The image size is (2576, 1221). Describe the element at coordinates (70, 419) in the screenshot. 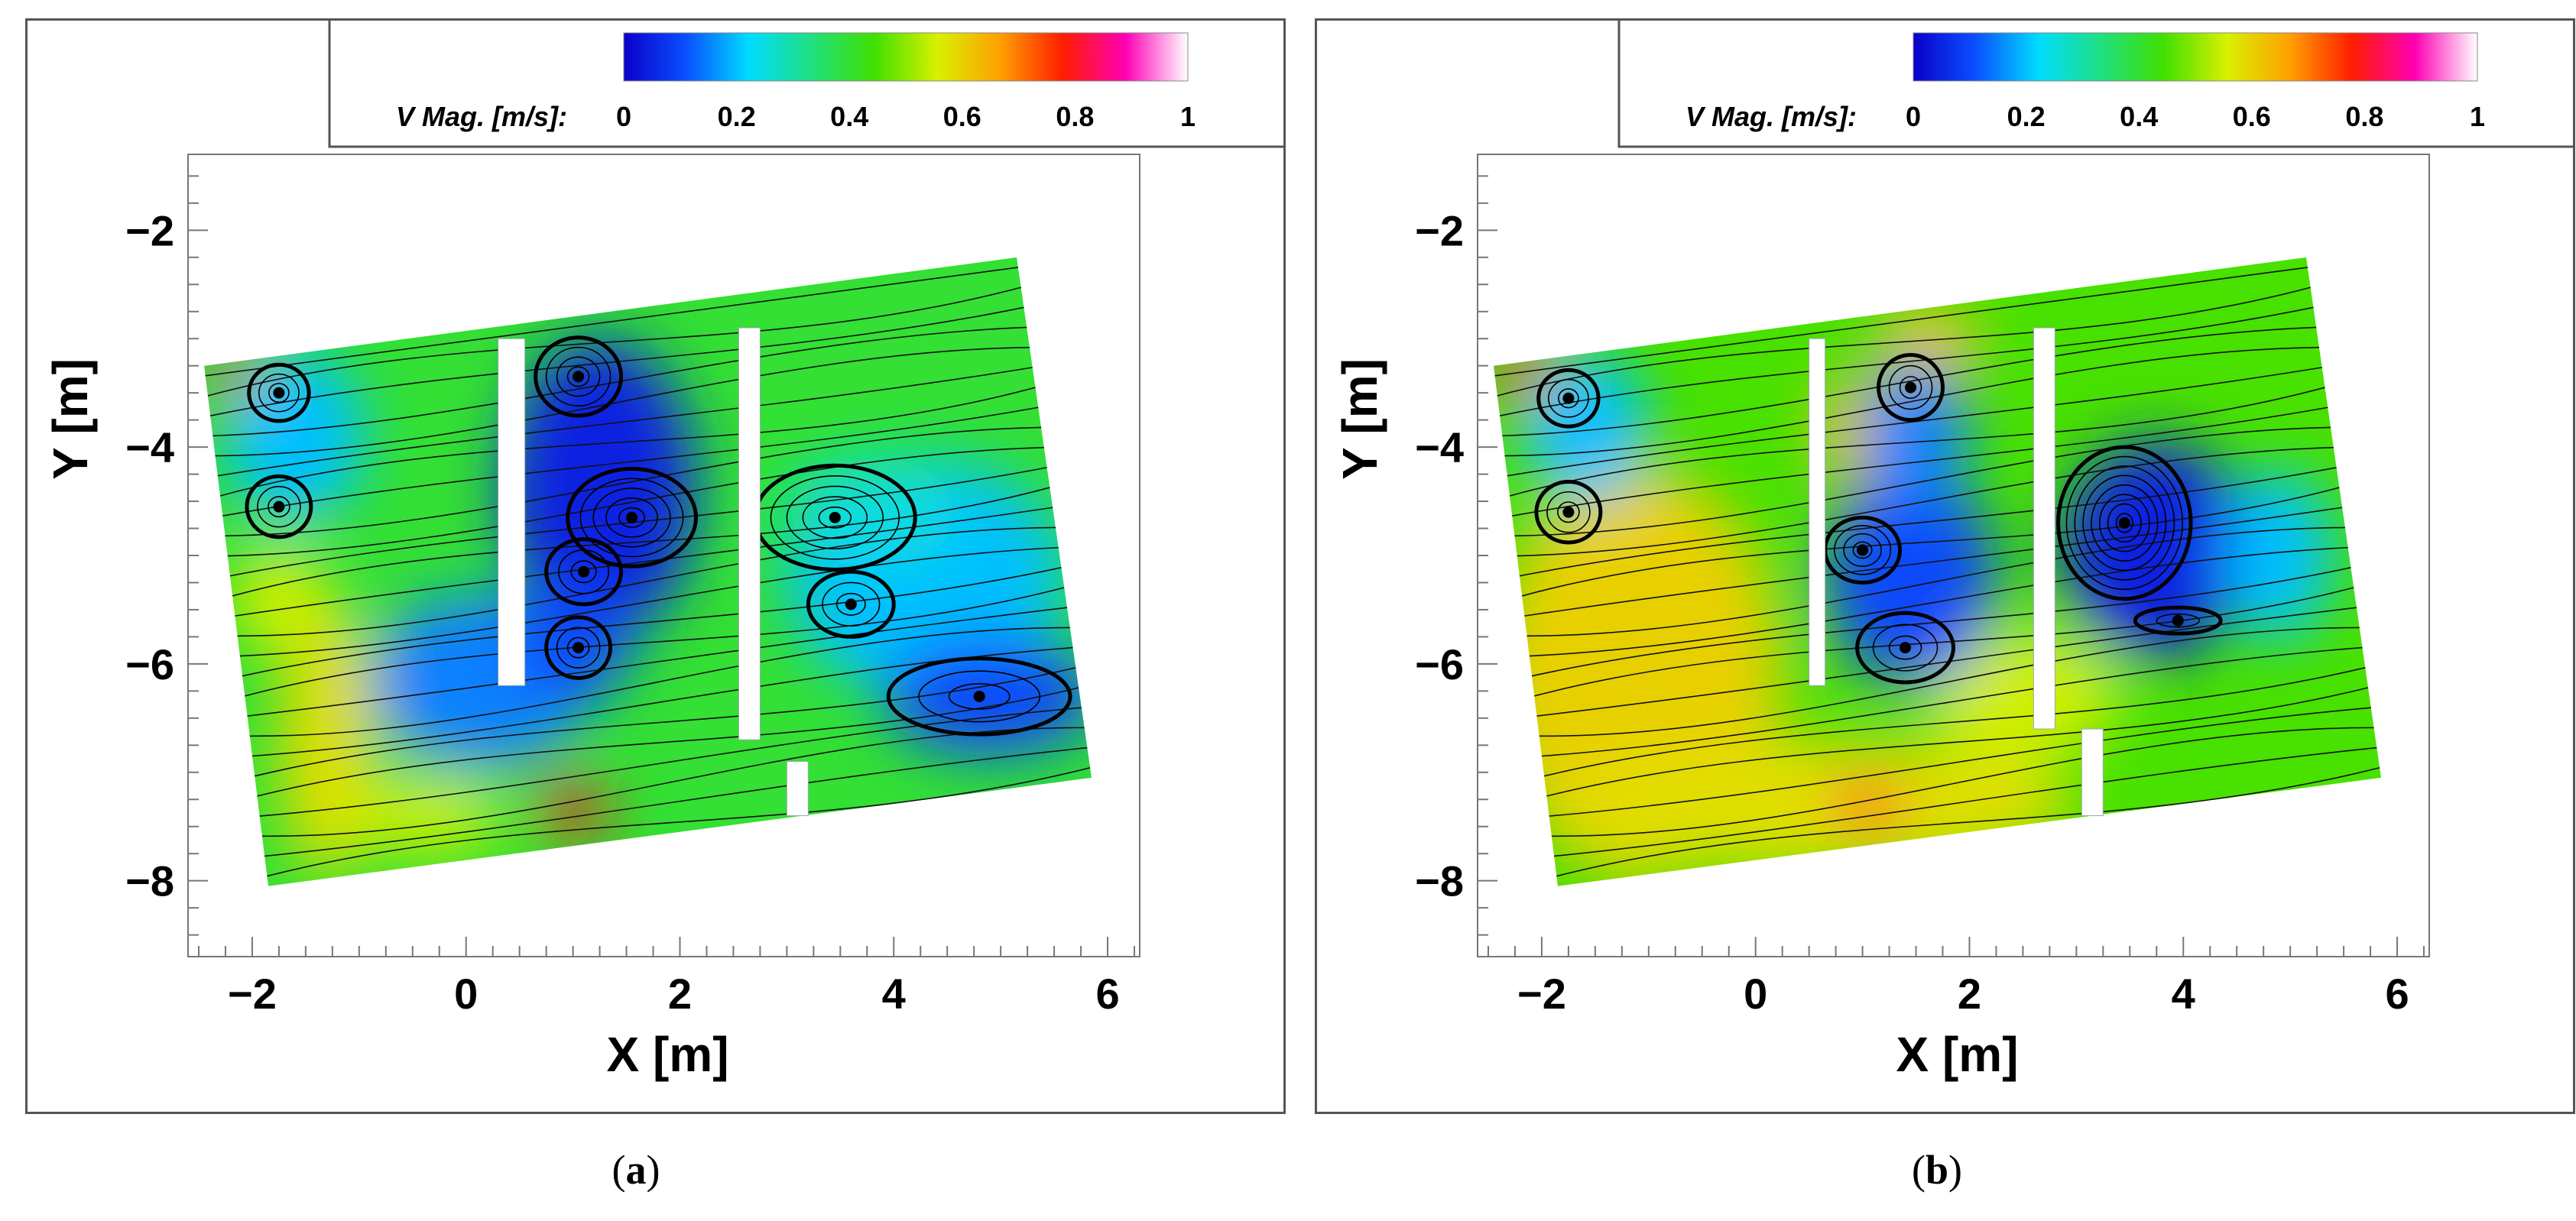

I see `y-axis-title: Y [m]` at that location.